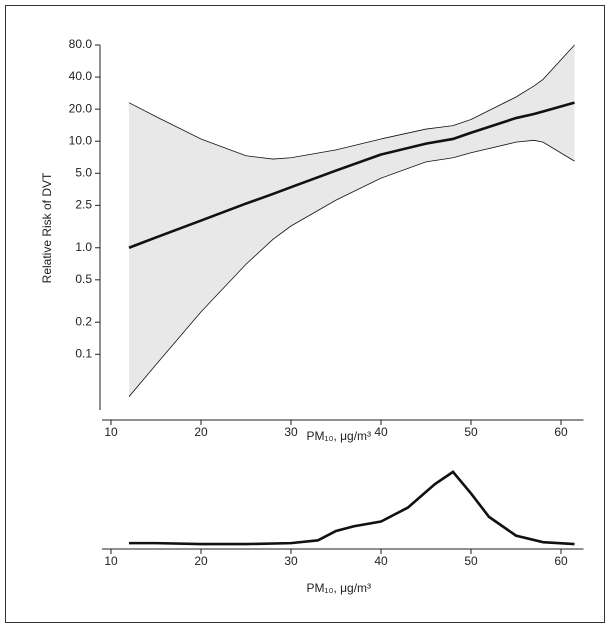 This screenshot has width=610, height=628. What do you see at coordinates (83, 205) in the screenshot?
I see `y-tick-label: 2.5` at bounding box center [83, 205].